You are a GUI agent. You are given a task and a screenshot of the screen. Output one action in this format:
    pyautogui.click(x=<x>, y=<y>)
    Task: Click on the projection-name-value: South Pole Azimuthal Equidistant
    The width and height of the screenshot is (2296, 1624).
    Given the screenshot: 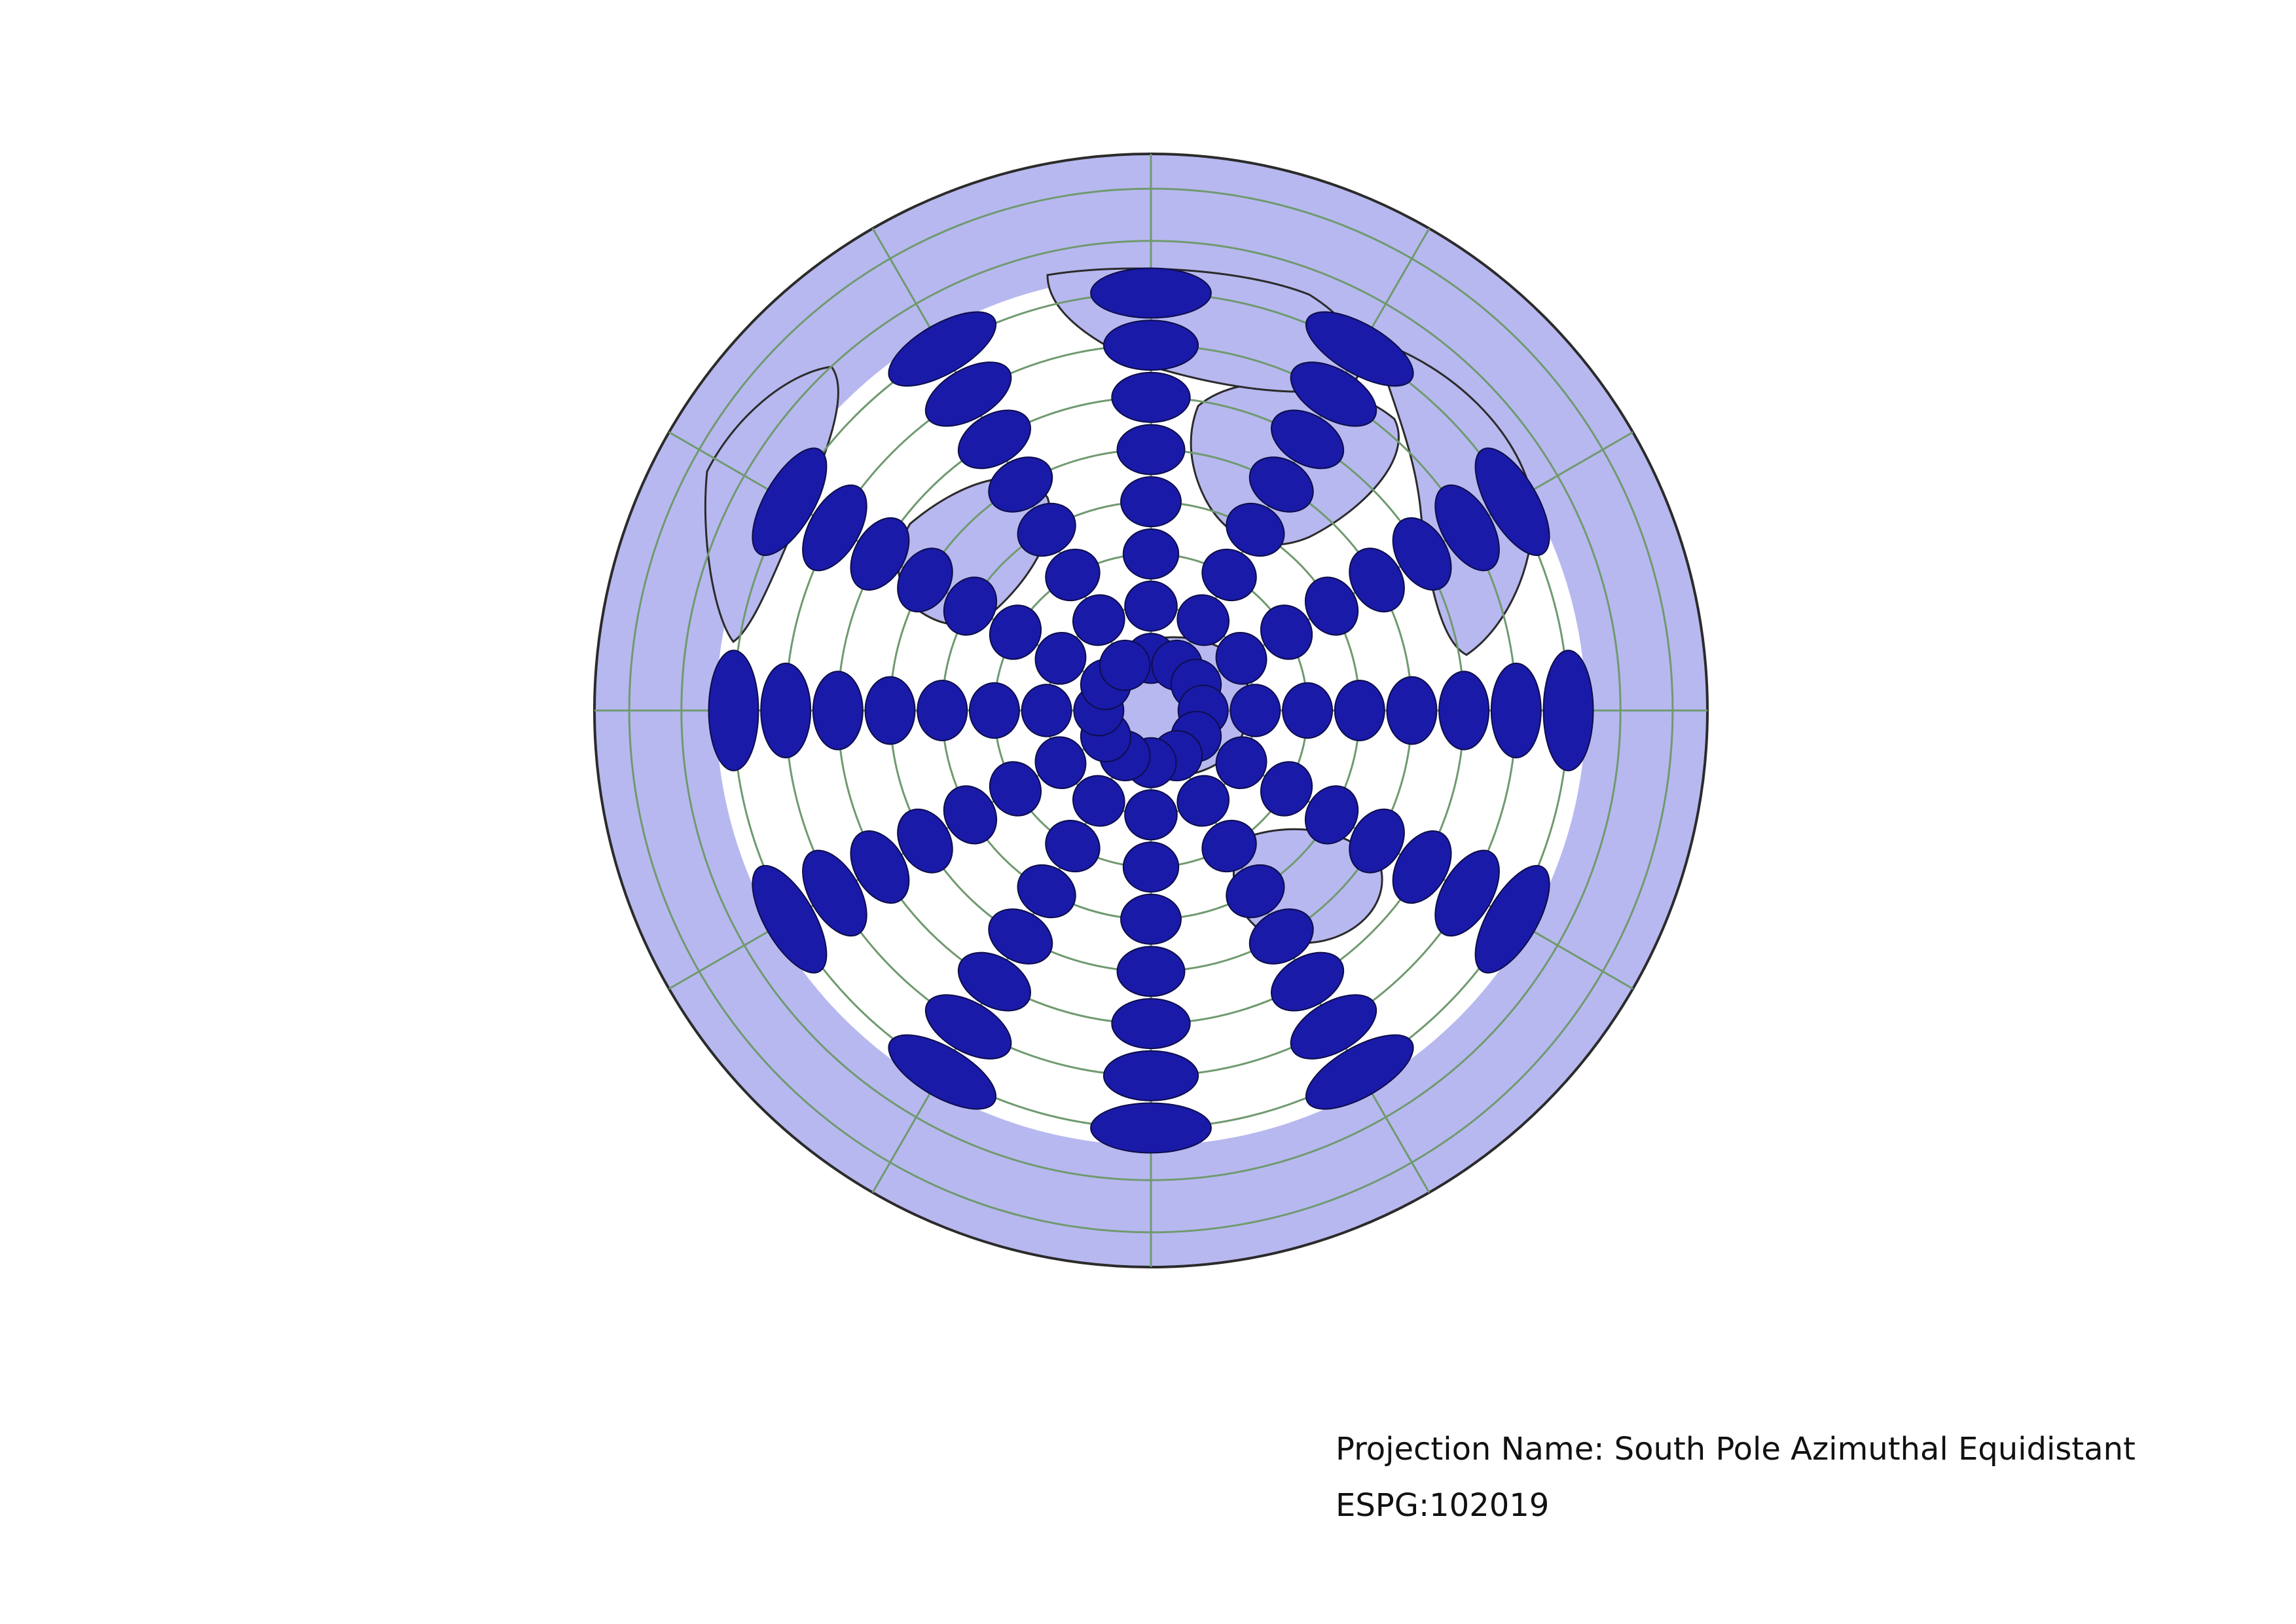 What is the action you would take?
    pyautogui.click(x=1875, y=1449)
    